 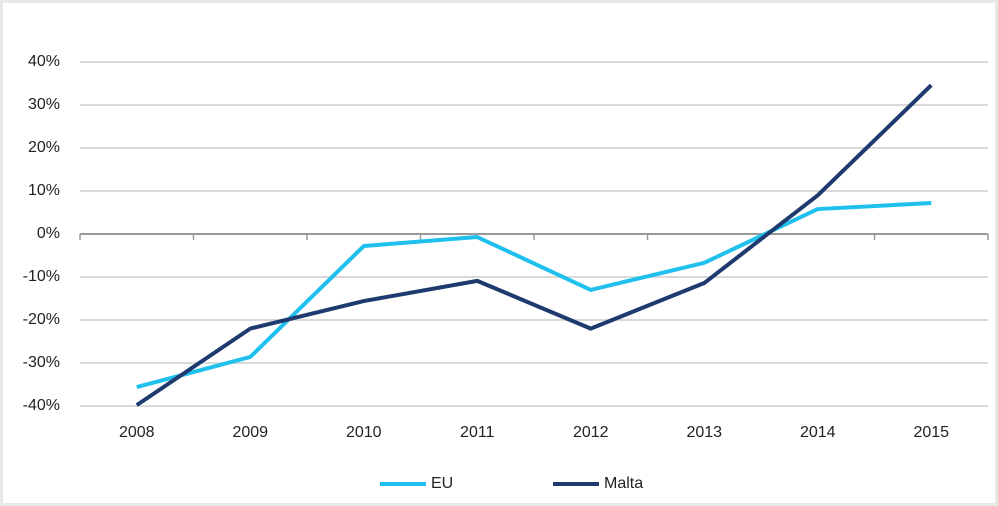 What do you see at coordinates (41, 362) in the screenshot?
I see `y-tick-label: -30%` at bounding box center [41, 362].